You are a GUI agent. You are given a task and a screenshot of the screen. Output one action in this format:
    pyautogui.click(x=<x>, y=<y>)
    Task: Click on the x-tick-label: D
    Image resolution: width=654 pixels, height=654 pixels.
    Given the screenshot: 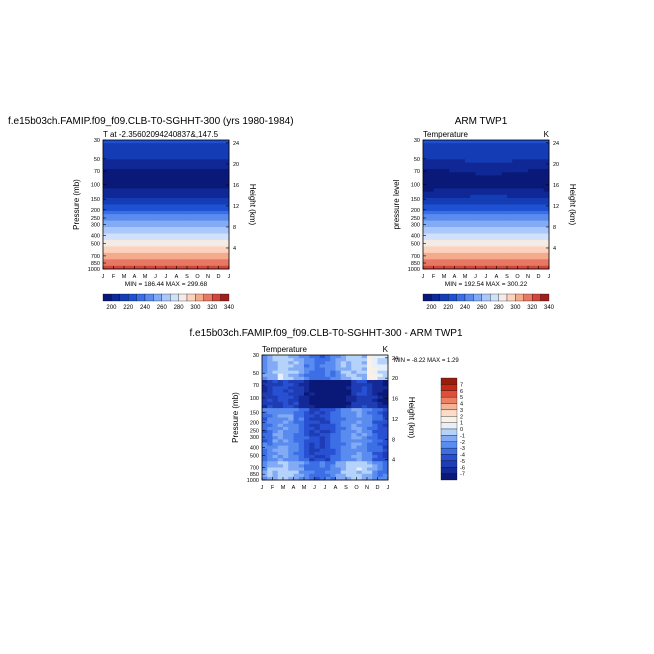 What is the action you would take?
    pyautogui.click(x=539, y=277)
    